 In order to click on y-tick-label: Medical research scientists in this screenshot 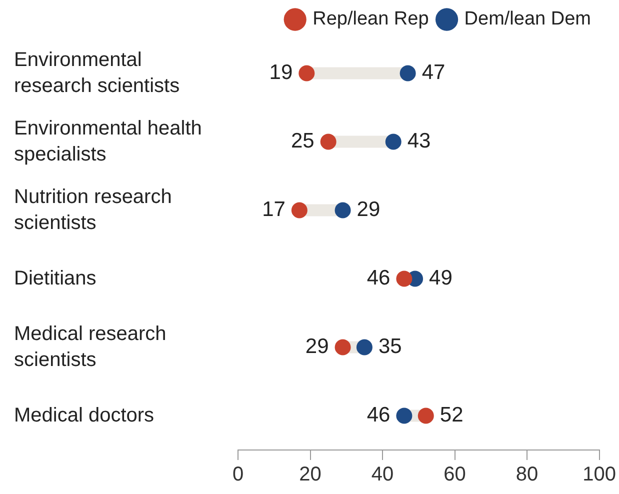, I will do `click(90, 346)`.